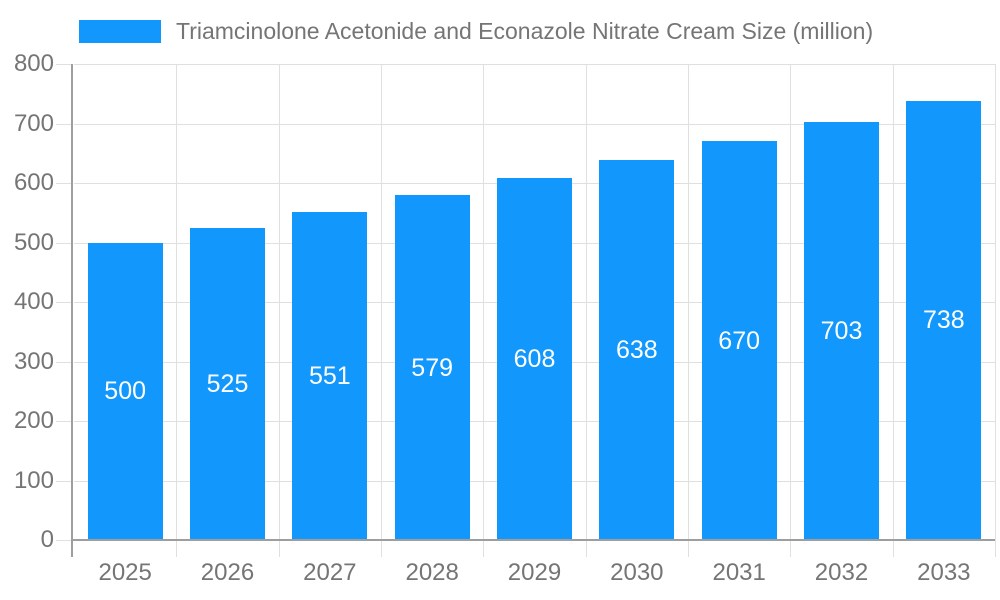 The height and width of the screenshot is (600, 1000). Describe the element at coordinates (330, 376) in the screenshot. I see `bar-2027` at that location.